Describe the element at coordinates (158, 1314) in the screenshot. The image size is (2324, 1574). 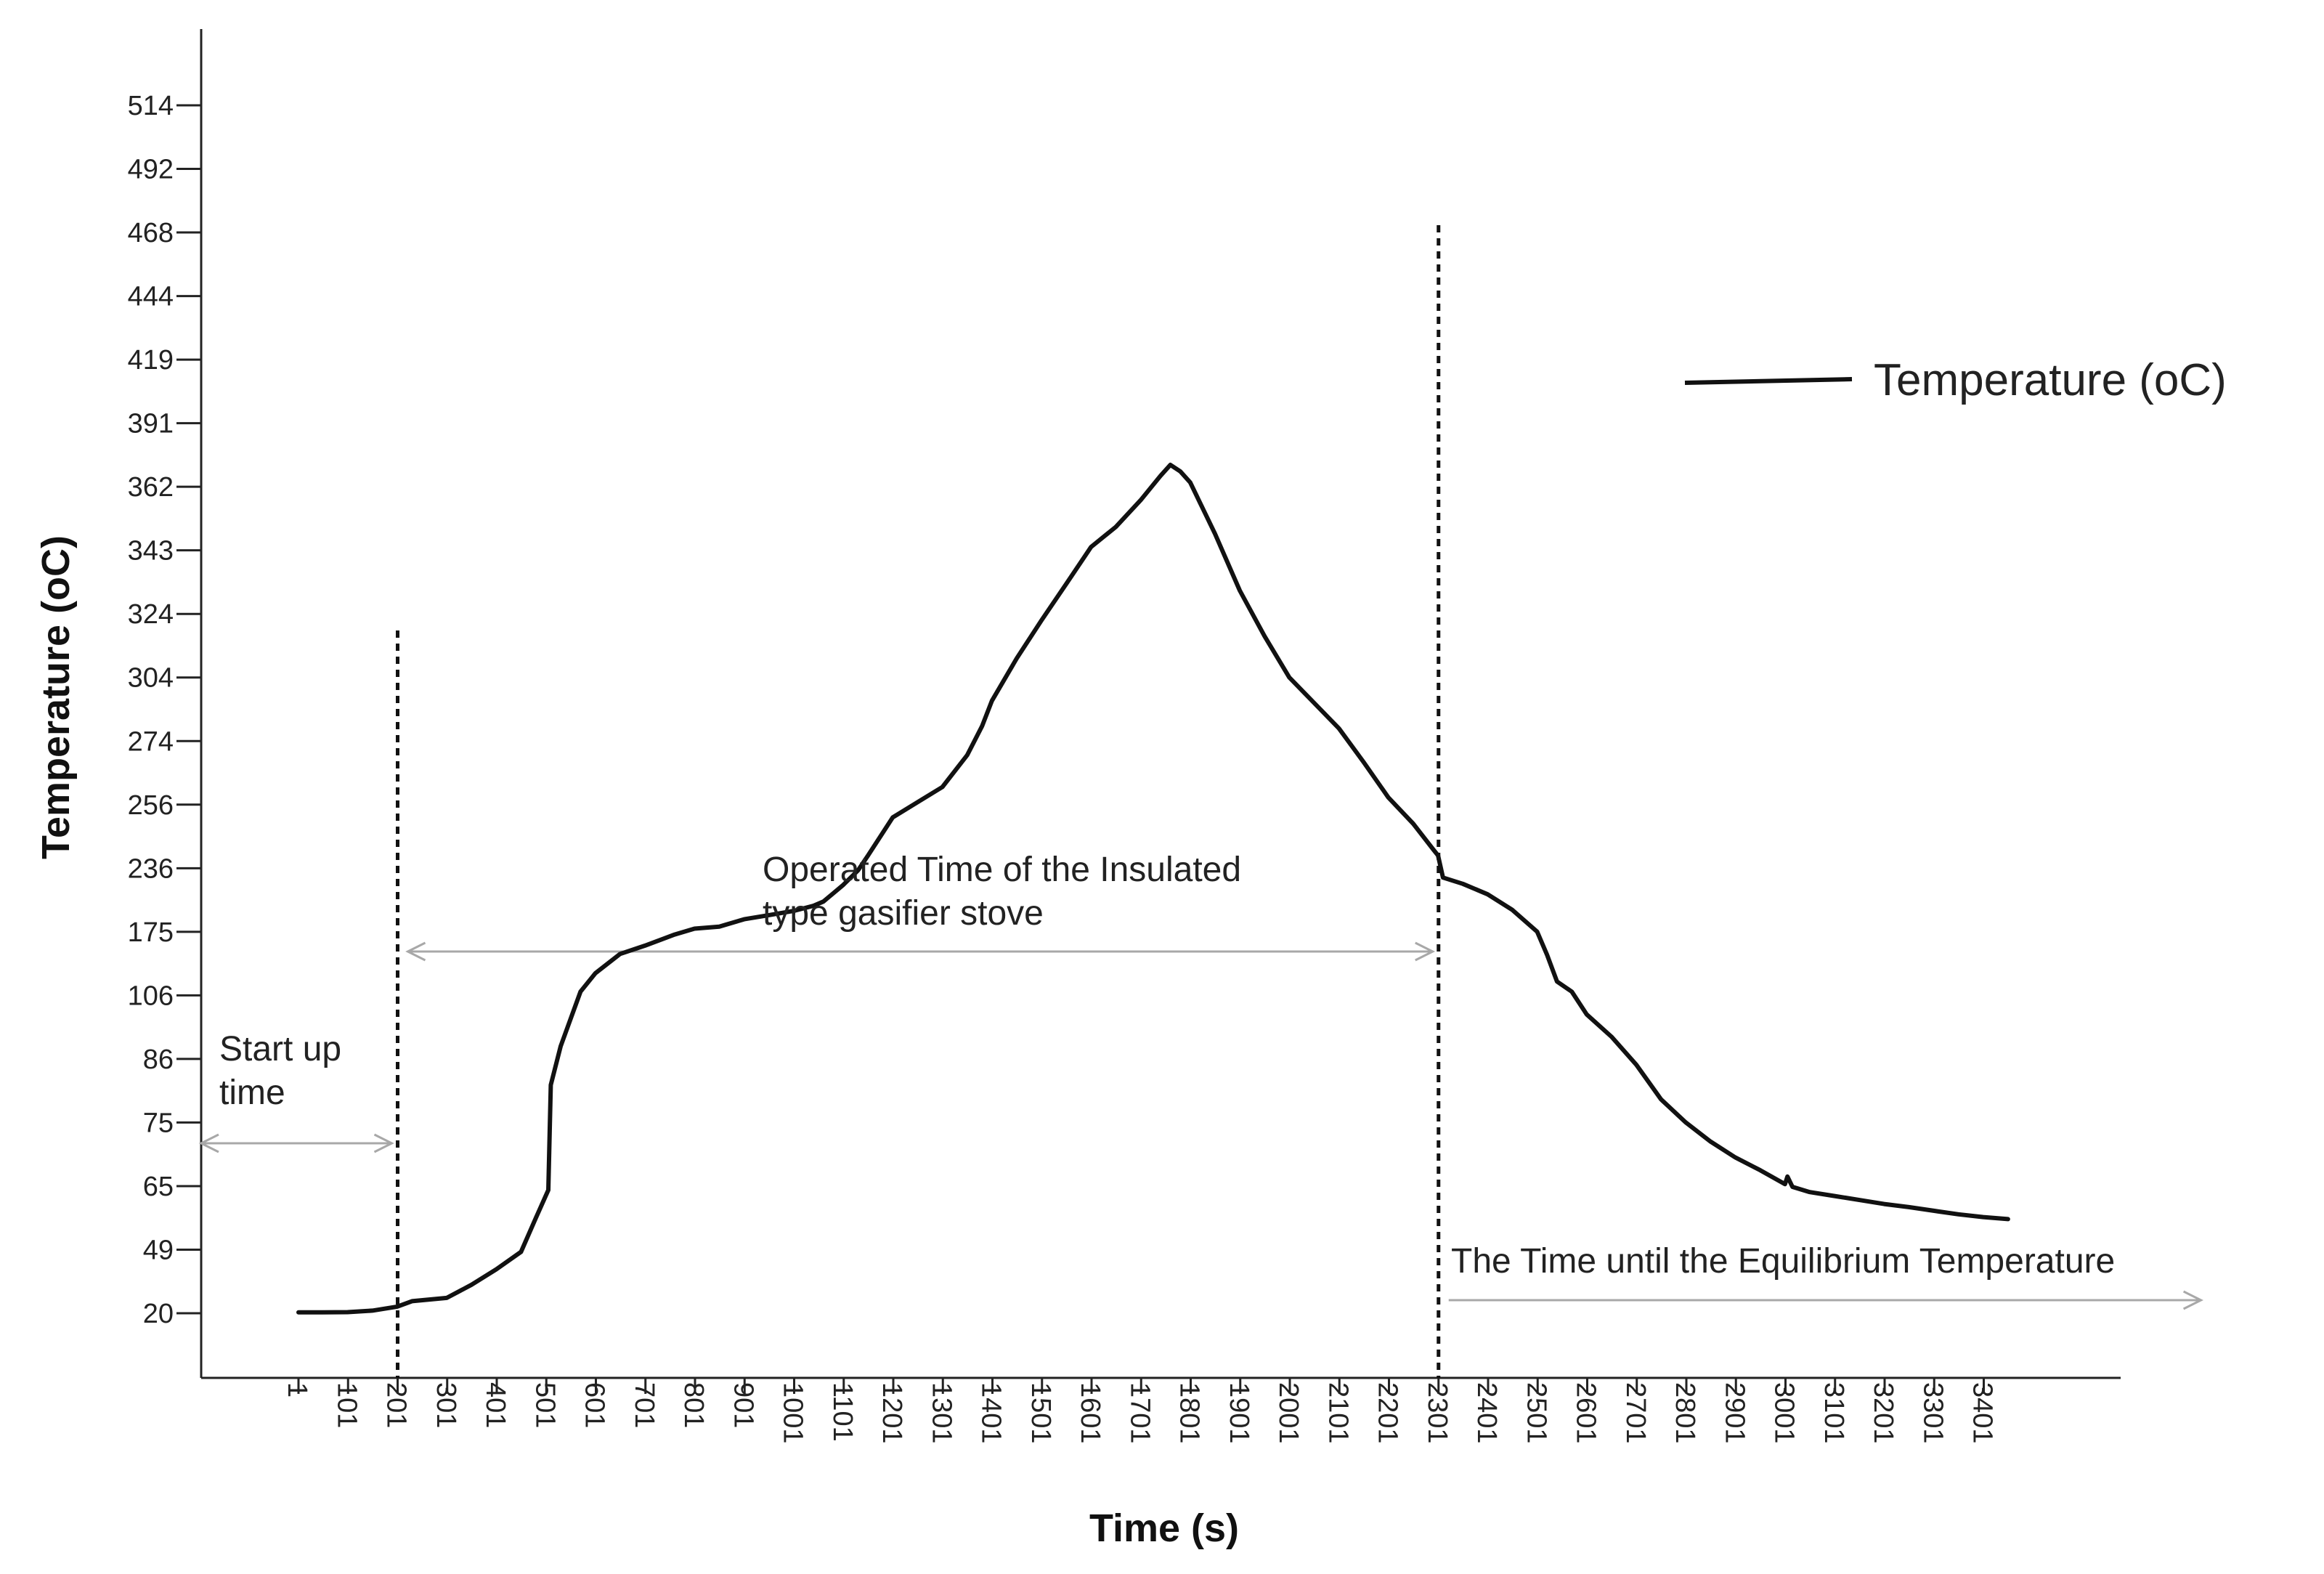
I see `y-tick-label: 20` at that location.